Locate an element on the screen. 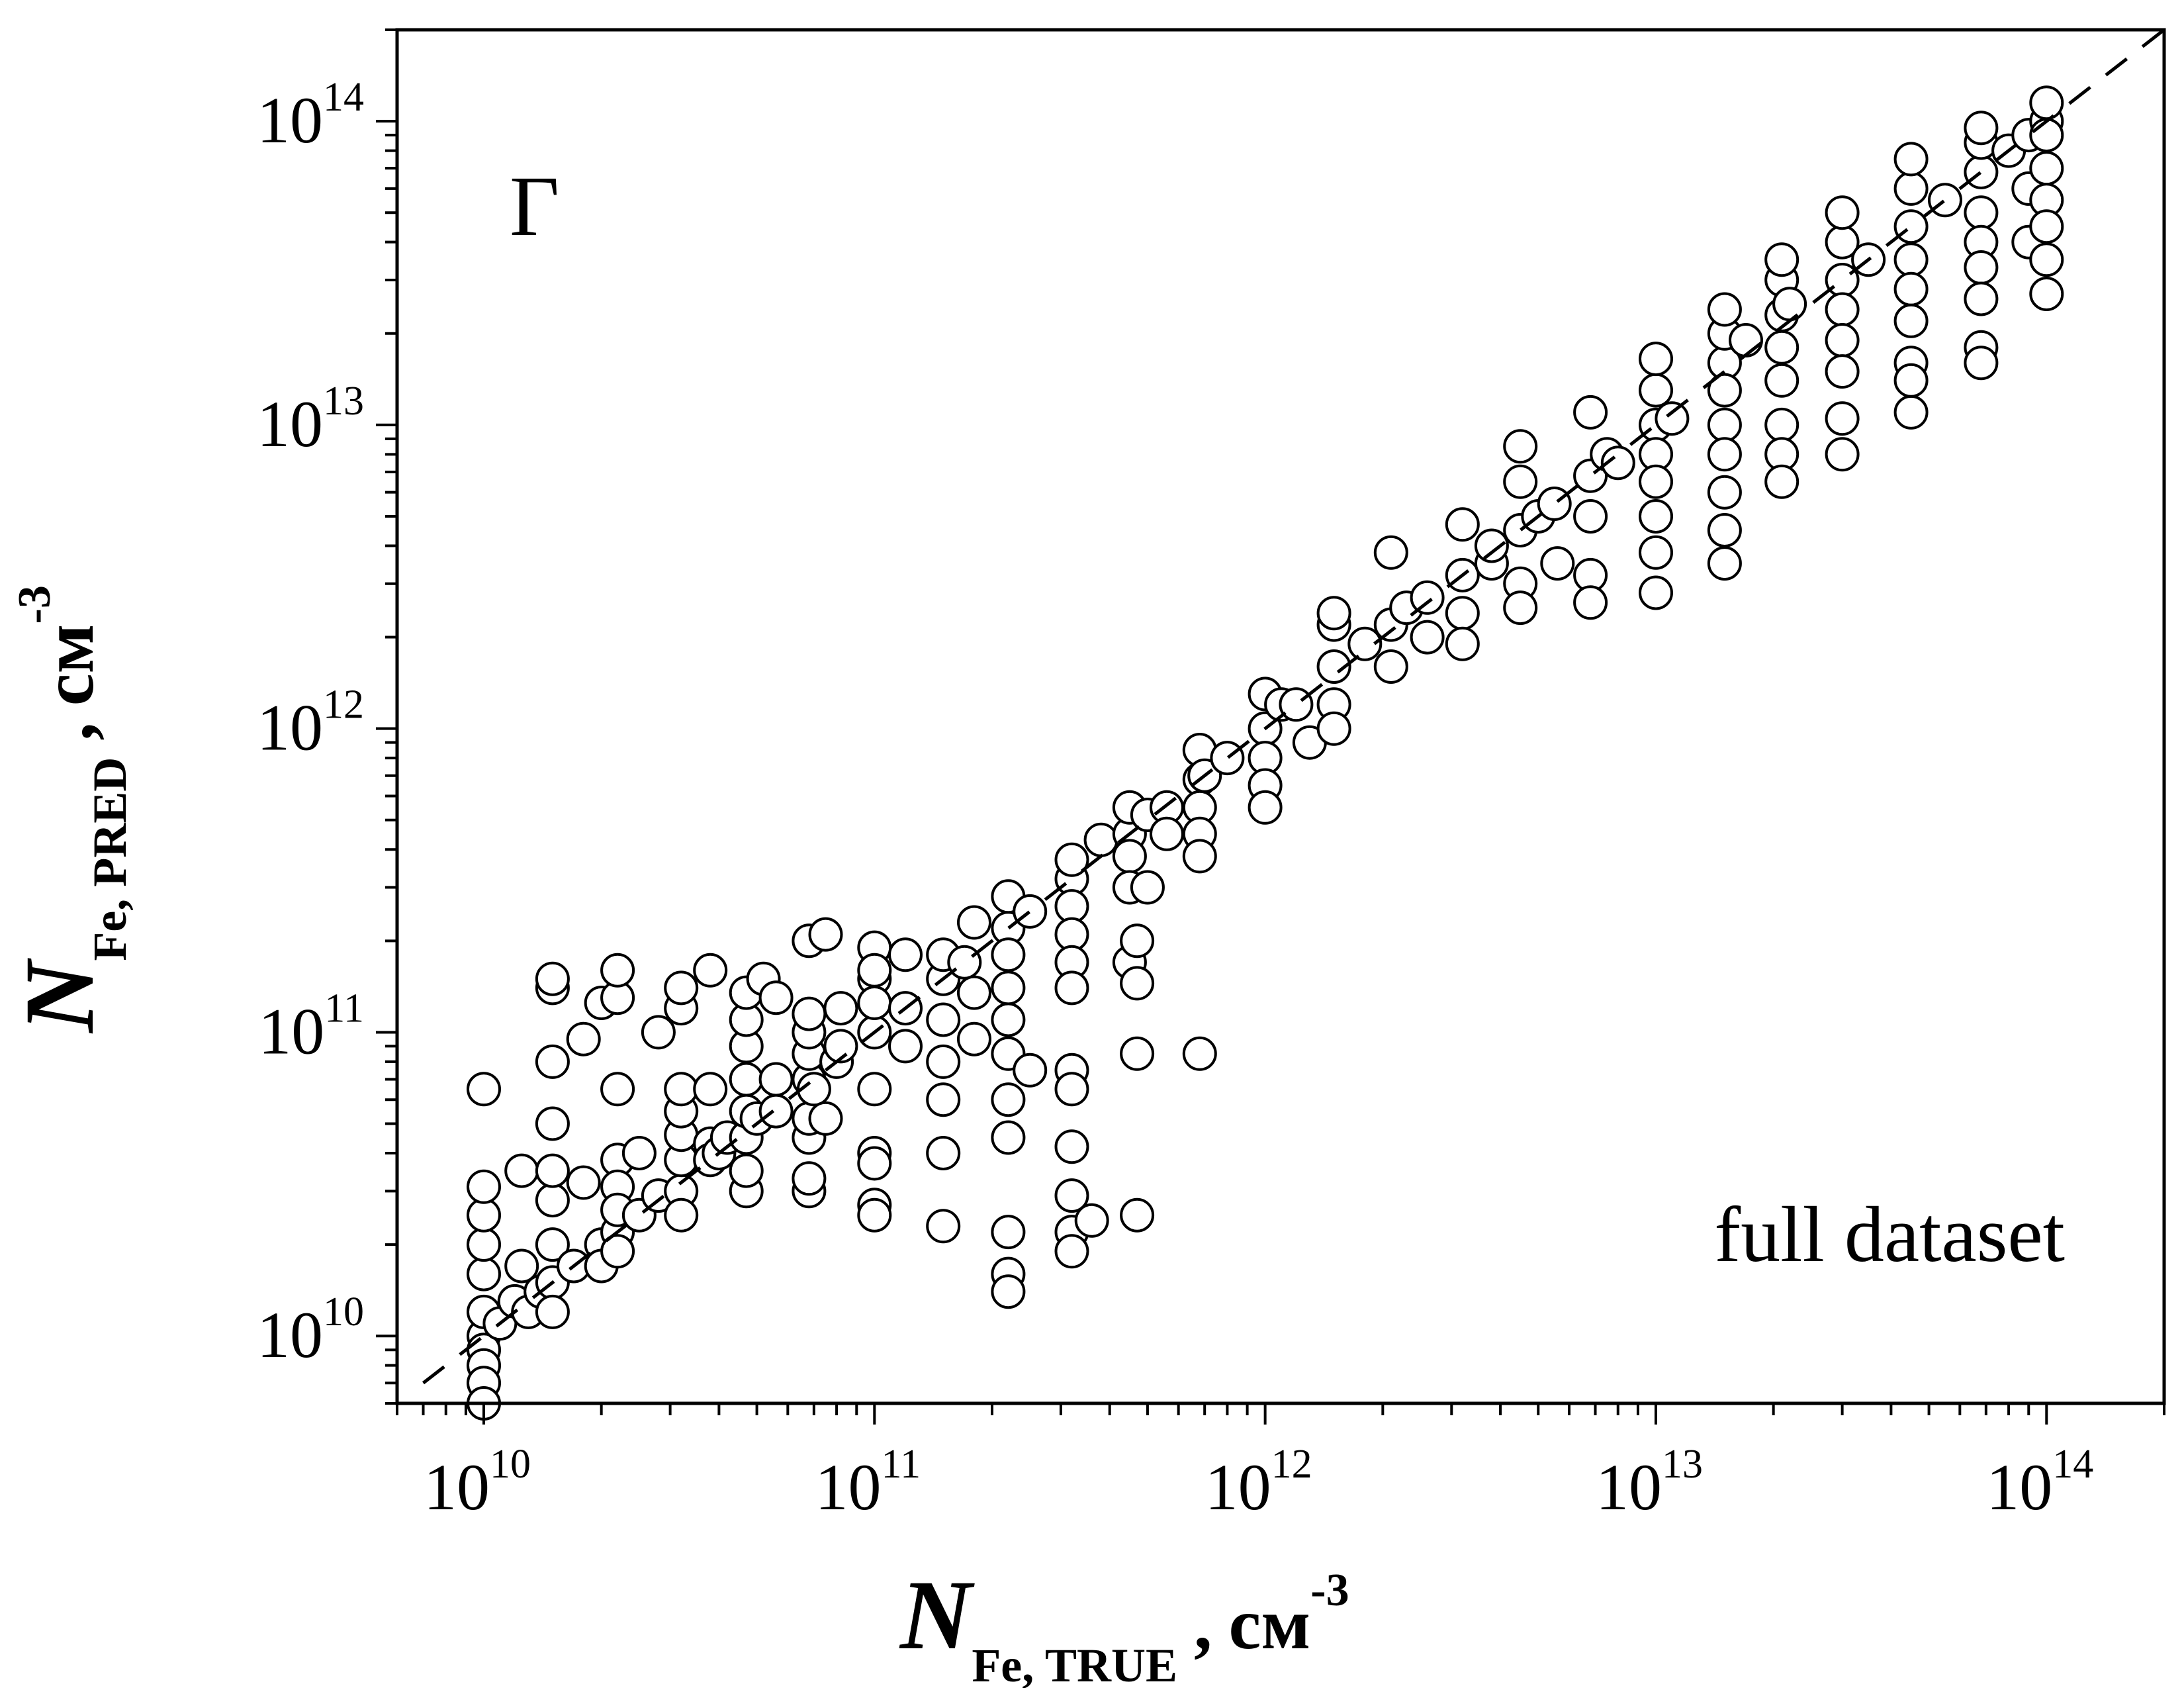 The image size is (2184, 1688). y-tick-label: 1014 is located at coordinates (310, 116).